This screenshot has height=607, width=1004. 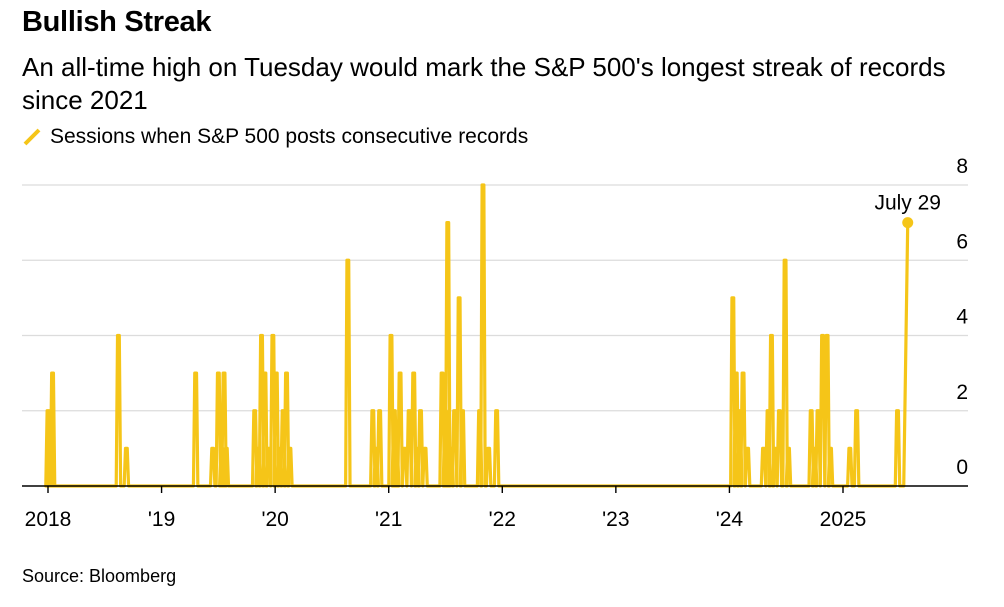 What do you see at coordinates (843, 519) in the screenshot?
I see `x-tick-label: 2025` at bounding box center [843, 519].